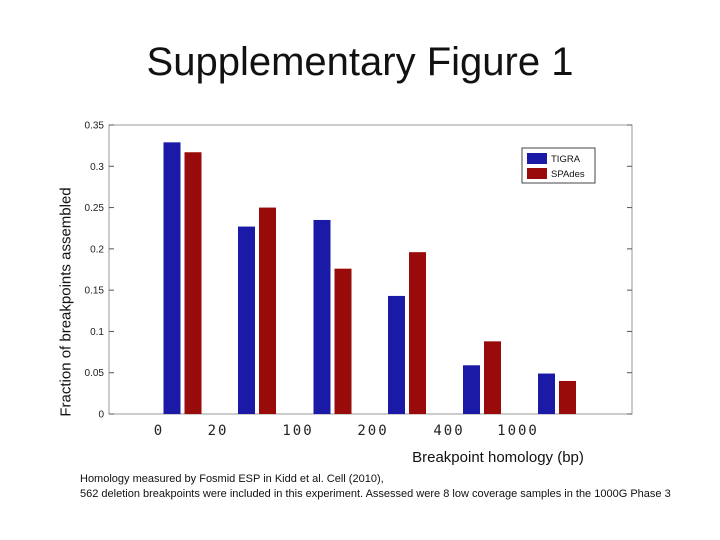 The width and height of the screenshot is (720, 540). What do you see at coordinates (373, 431) in the screenshot?
I see `x-tick-label: 200` at bounding box center [373, 431].